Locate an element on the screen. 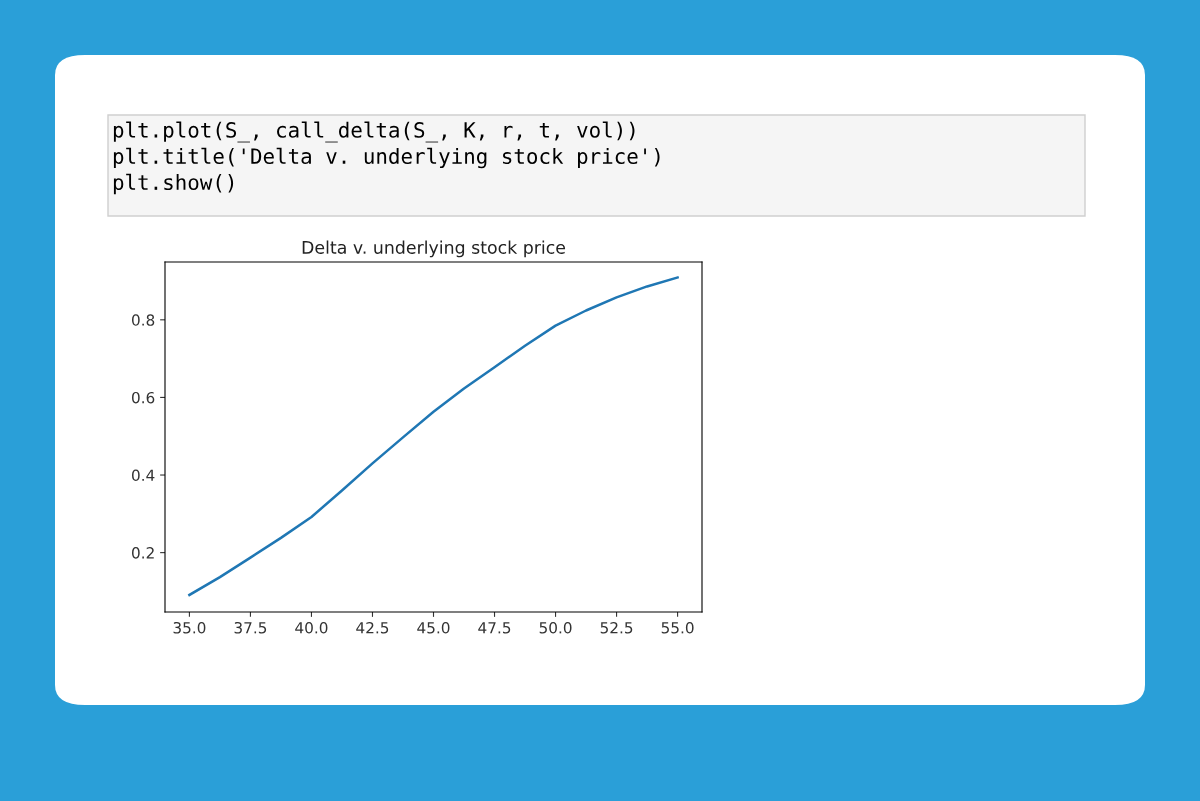 This screenshot has width=1200, height=801. x-tick-label: 47.5 is located at coordinates (494, 628).